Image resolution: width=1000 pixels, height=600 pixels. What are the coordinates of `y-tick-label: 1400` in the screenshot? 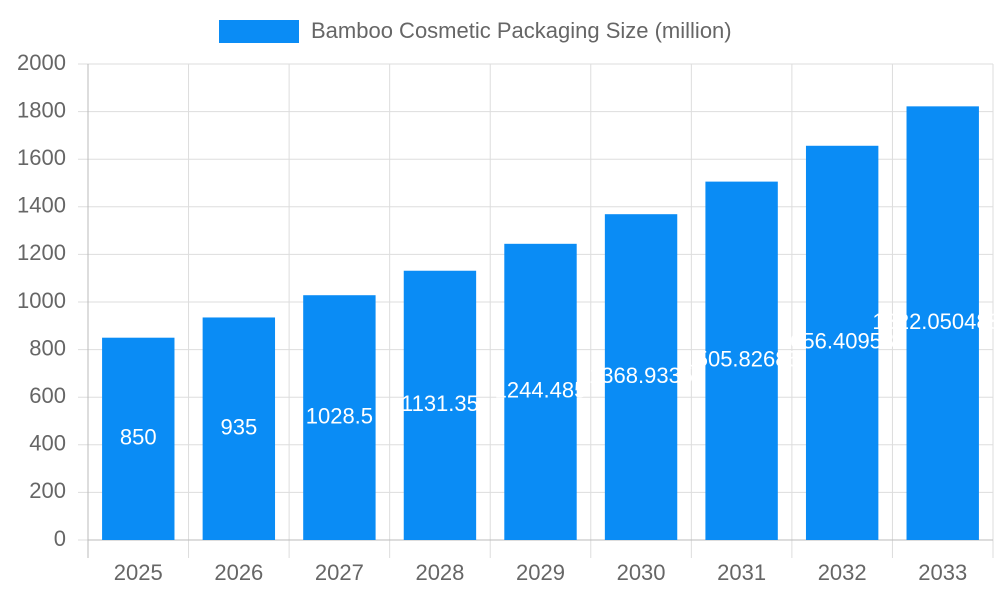 It's located at (41, 205).